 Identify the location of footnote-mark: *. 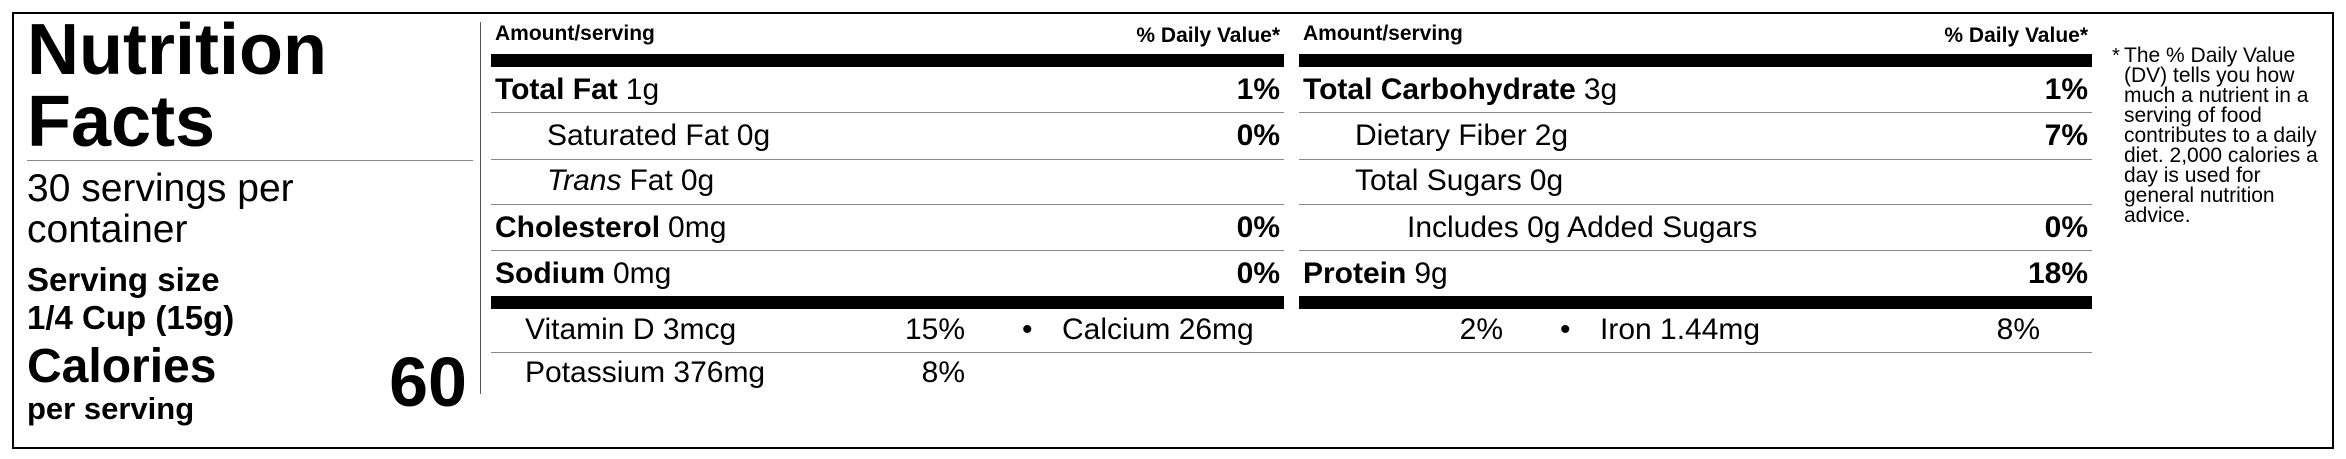
(2116, 56).